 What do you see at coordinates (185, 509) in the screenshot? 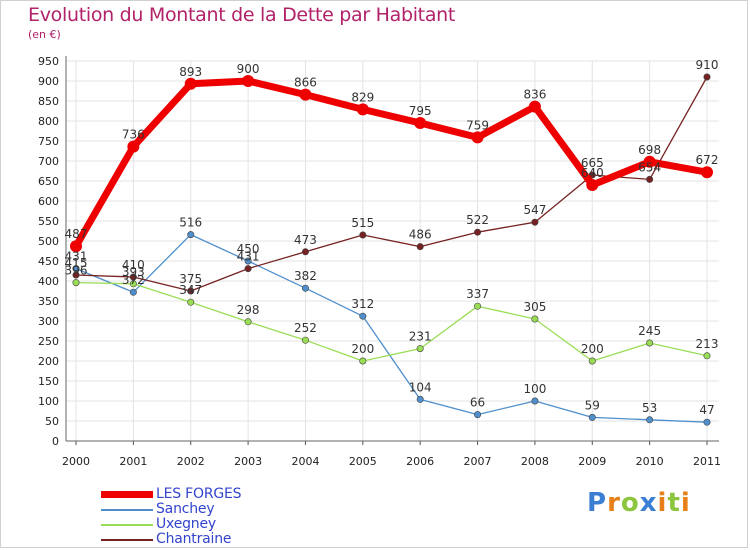
I see `legend-label: Sanchey` at bounding box center [185, 509].